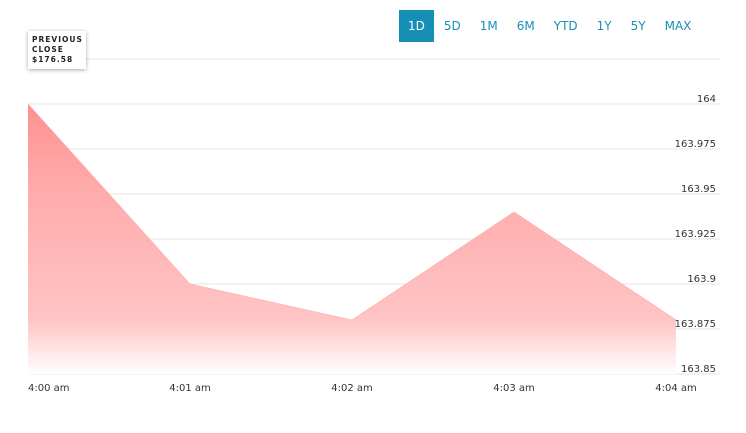 This screenshot has width=746, height=433. Describe the element at coordinates (698, 369) in the screenshot. I see `y-tick-label: 163.85` at that location.